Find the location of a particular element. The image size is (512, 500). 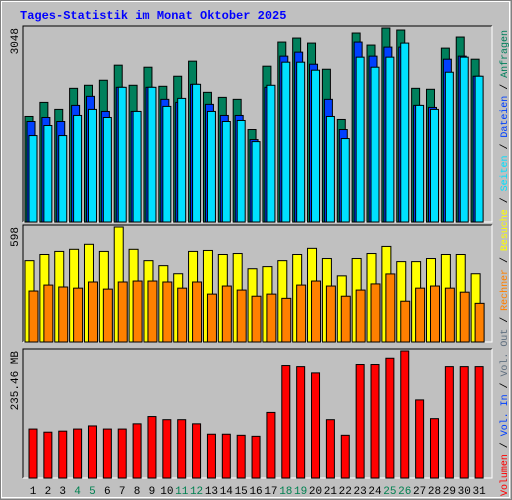

legend-entry: Anfragen is located at coordinates (505, 54).